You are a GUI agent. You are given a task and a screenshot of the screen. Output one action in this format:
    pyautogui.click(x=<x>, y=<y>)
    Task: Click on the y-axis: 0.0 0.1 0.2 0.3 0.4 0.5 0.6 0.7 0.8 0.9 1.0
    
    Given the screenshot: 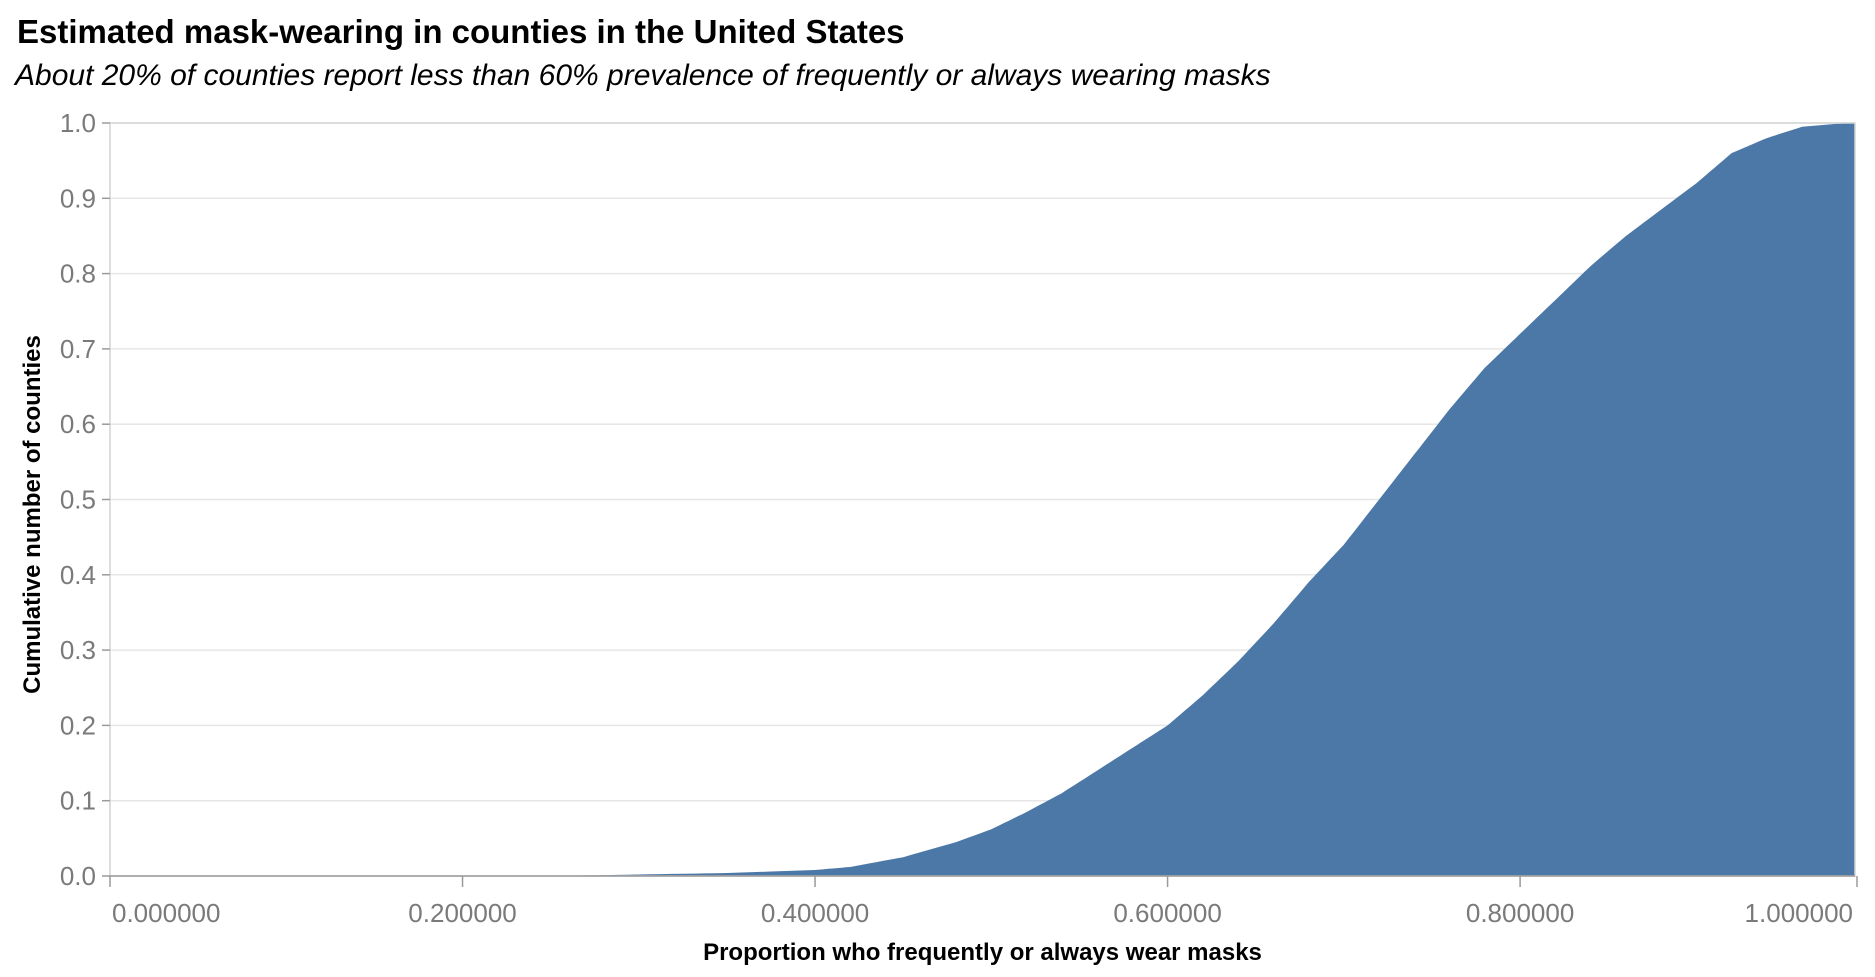 What is the action you would take?
    pyautogui.click(x=85, y=499)
    